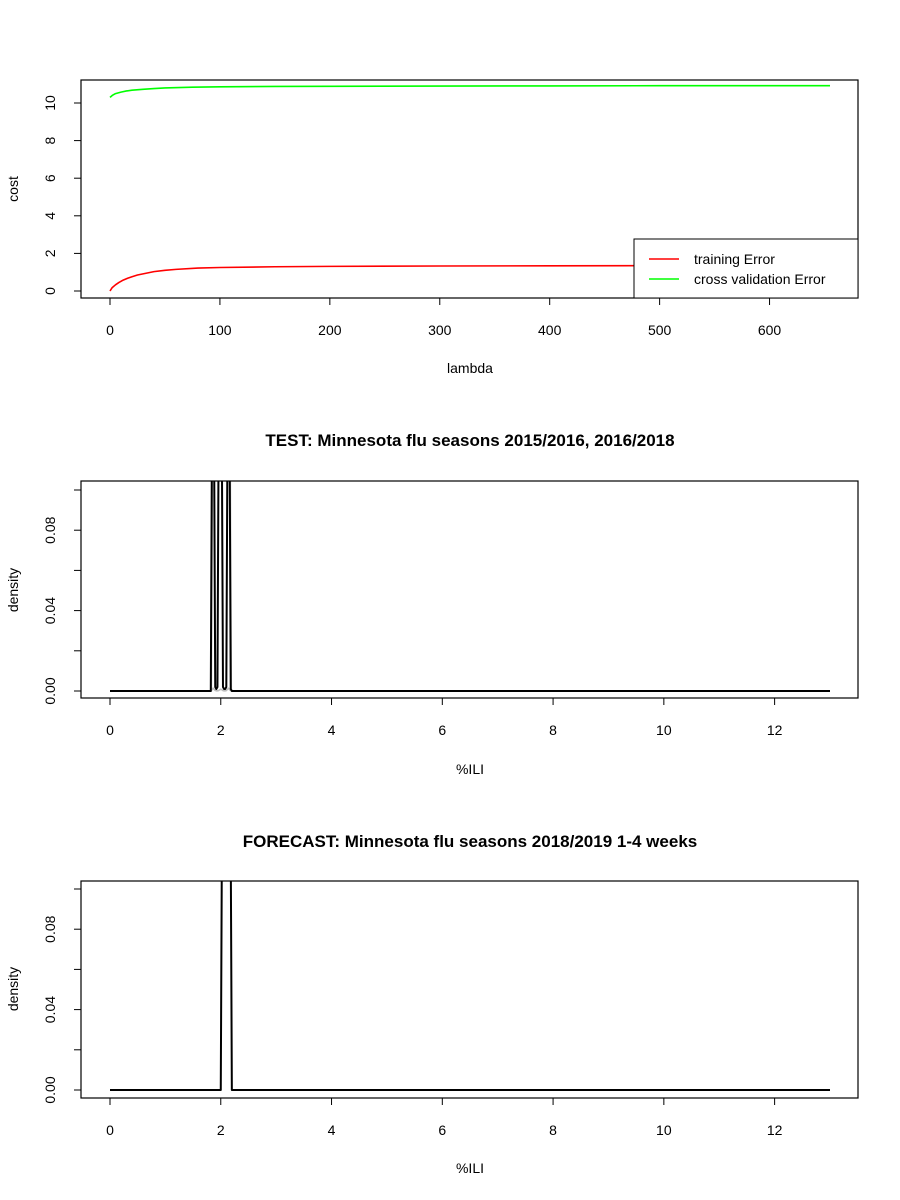  What do you see at coordinates (50, 291) in the screenshot?
I see `y-tick-label: 0` at bounding box center [50, 291].